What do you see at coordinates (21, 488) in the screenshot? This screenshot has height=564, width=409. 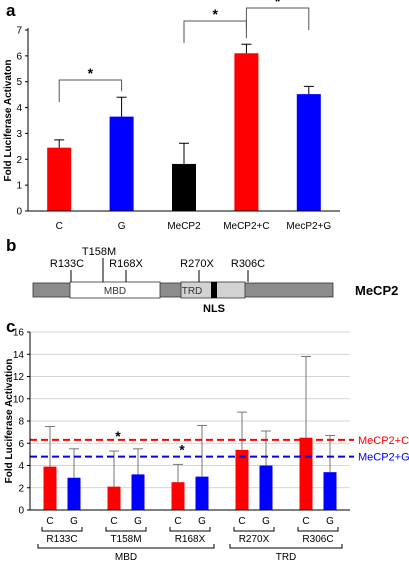 I see `panel-c-tick-label: 2` at bounding box center [21, 488].